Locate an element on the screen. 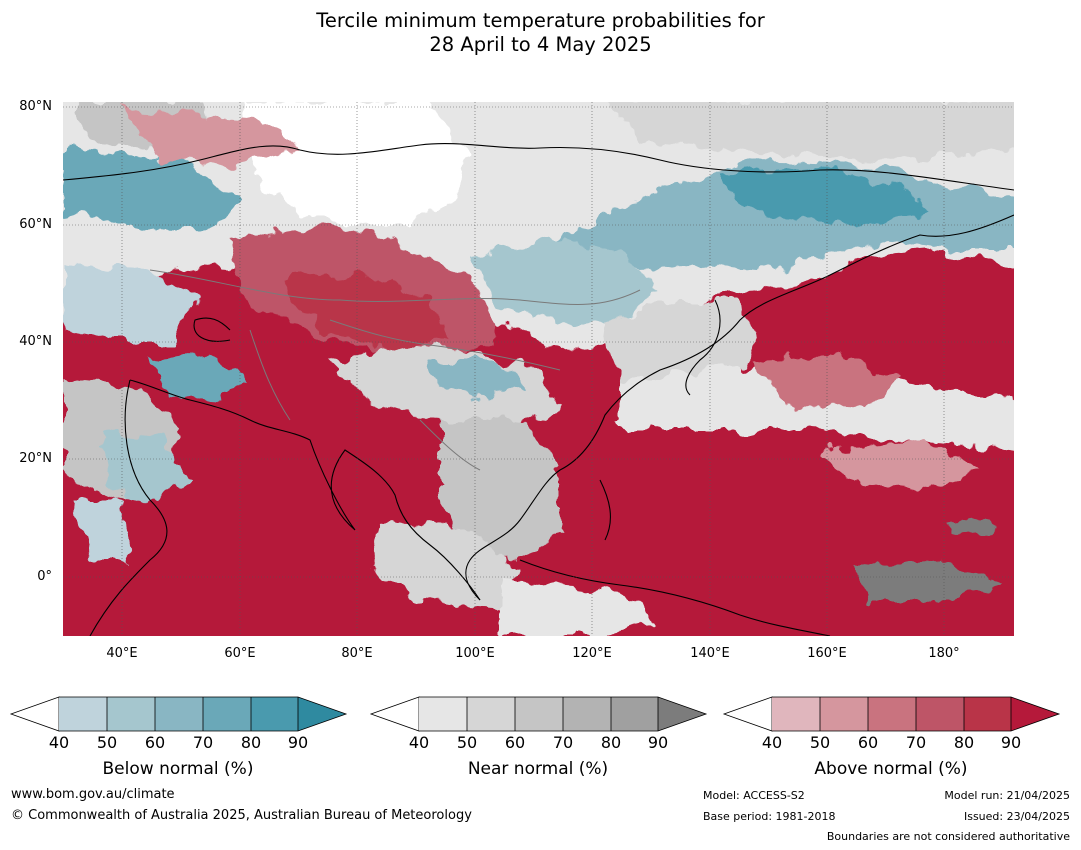 The image size is (1081, 850). website-link: www.bom.gov.au/climate is located at coordinates (93, 794).